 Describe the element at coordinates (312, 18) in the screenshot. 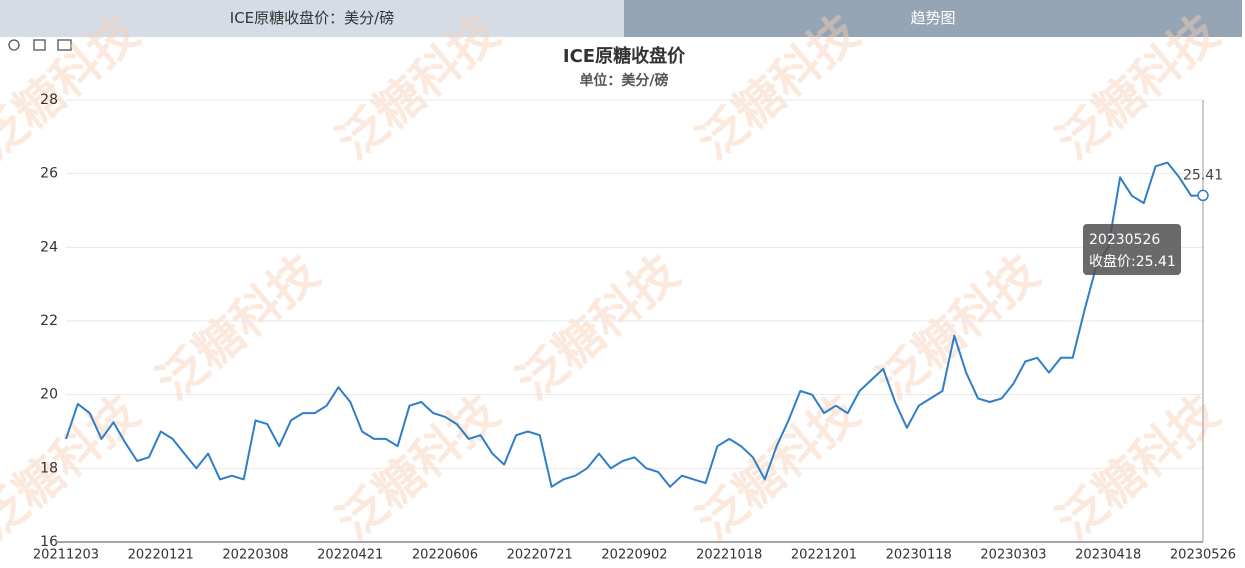

I see `tab: ICE原糖收盘价：美分/磅` at that location.